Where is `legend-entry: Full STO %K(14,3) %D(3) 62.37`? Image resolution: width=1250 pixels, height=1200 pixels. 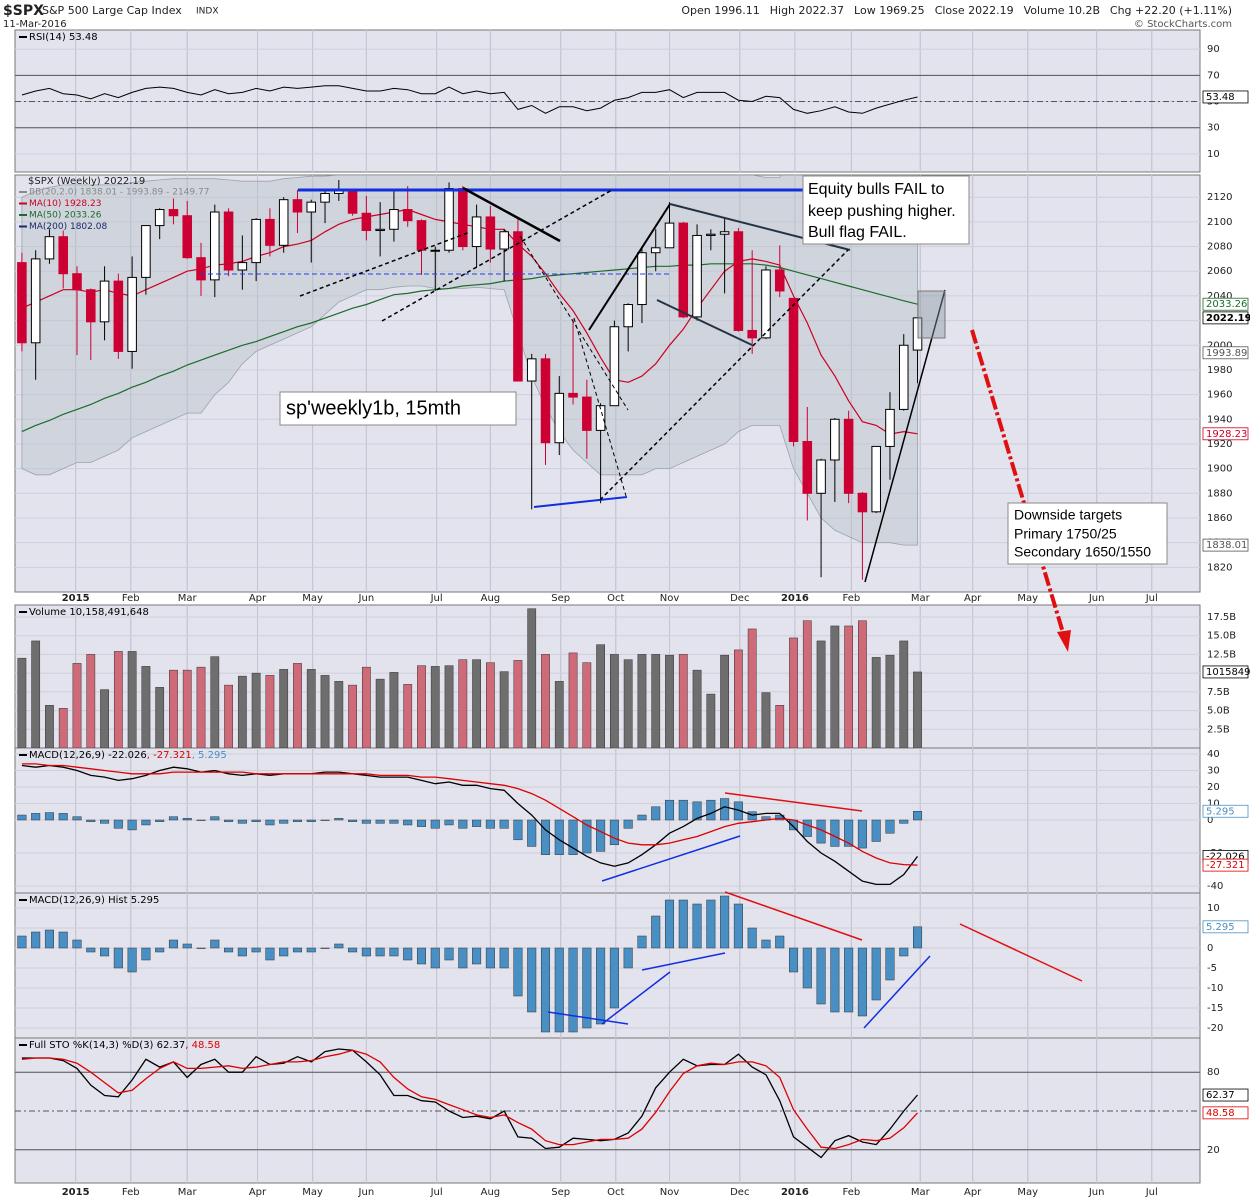
legend-entry: Full STO %K(14,3) %D(3) 62.37 is located at coordinates (107, 1045).